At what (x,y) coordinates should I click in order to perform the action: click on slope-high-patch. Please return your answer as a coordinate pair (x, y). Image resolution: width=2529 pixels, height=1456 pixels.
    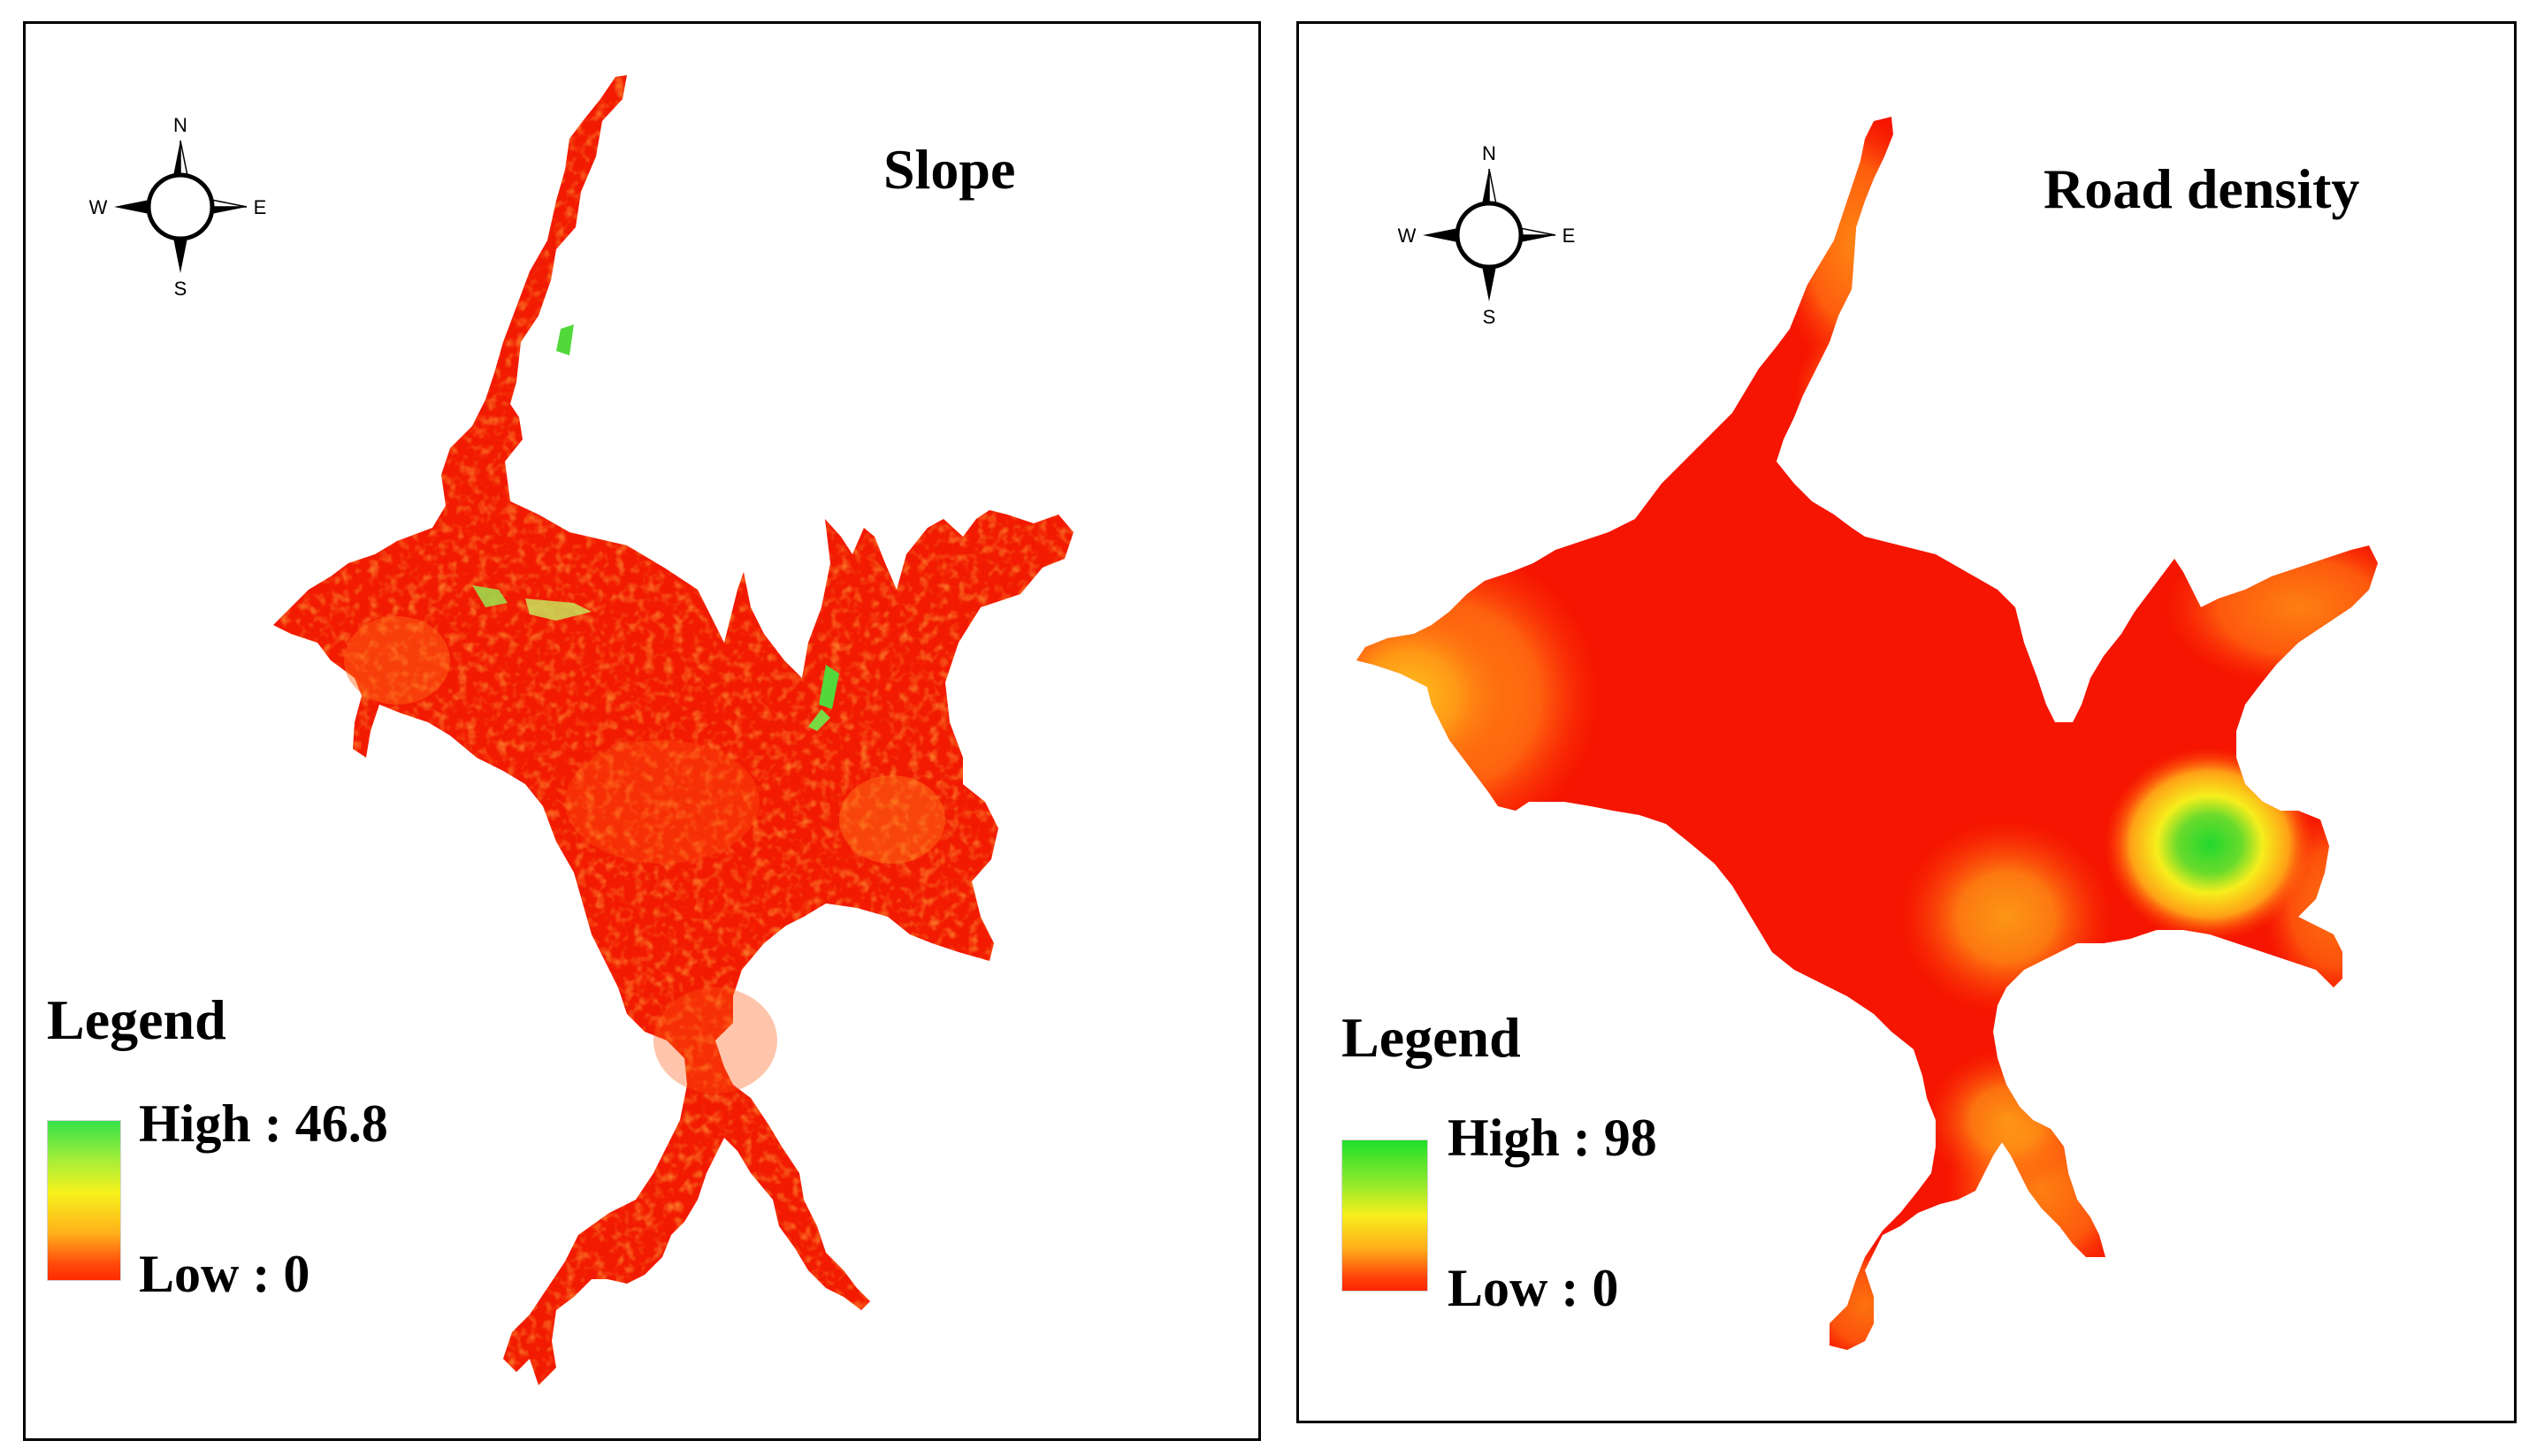
    Looking at the image, I should click on (565, 339).